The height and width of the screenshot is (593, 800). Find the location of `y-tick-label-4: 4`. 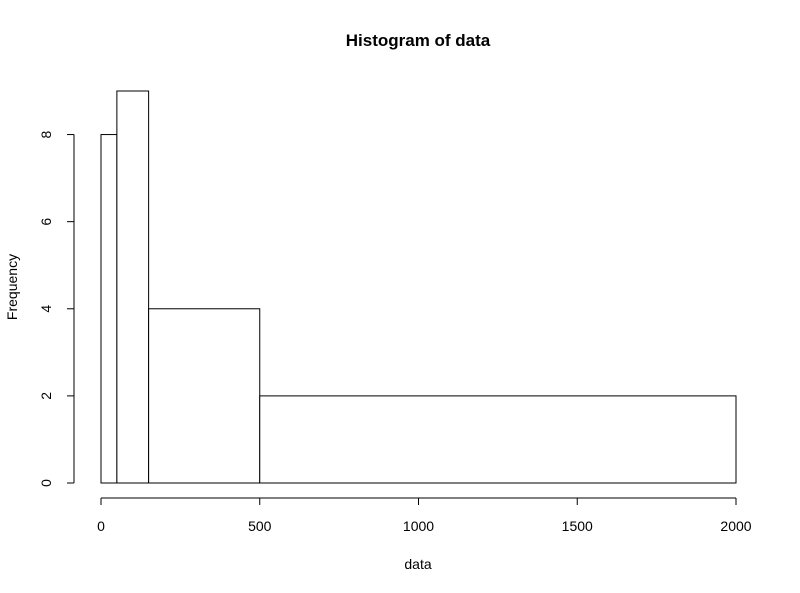

y-tick-label-4: 4 is located at coordinates (46, 309).